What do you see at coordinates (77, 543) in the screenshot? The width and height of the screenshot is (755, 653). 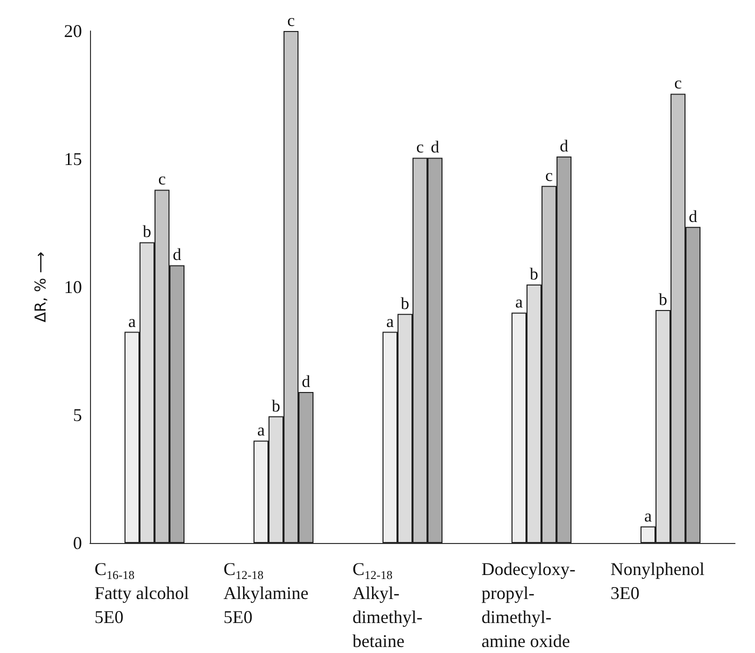 I see `y-tick-label: 0` at bounding box center [77, 543].